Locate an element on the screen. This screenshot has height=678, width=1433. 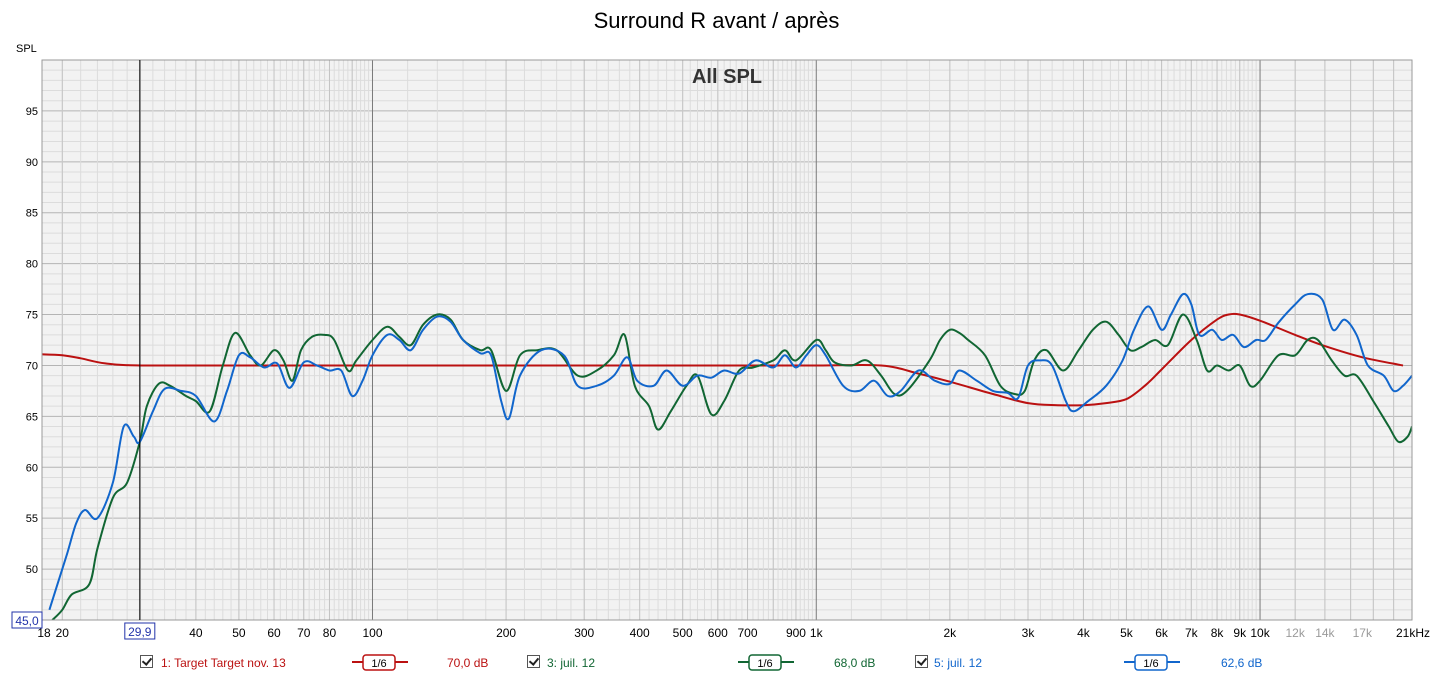
x-tick-label: 50 is located at coordinates (239, 633).